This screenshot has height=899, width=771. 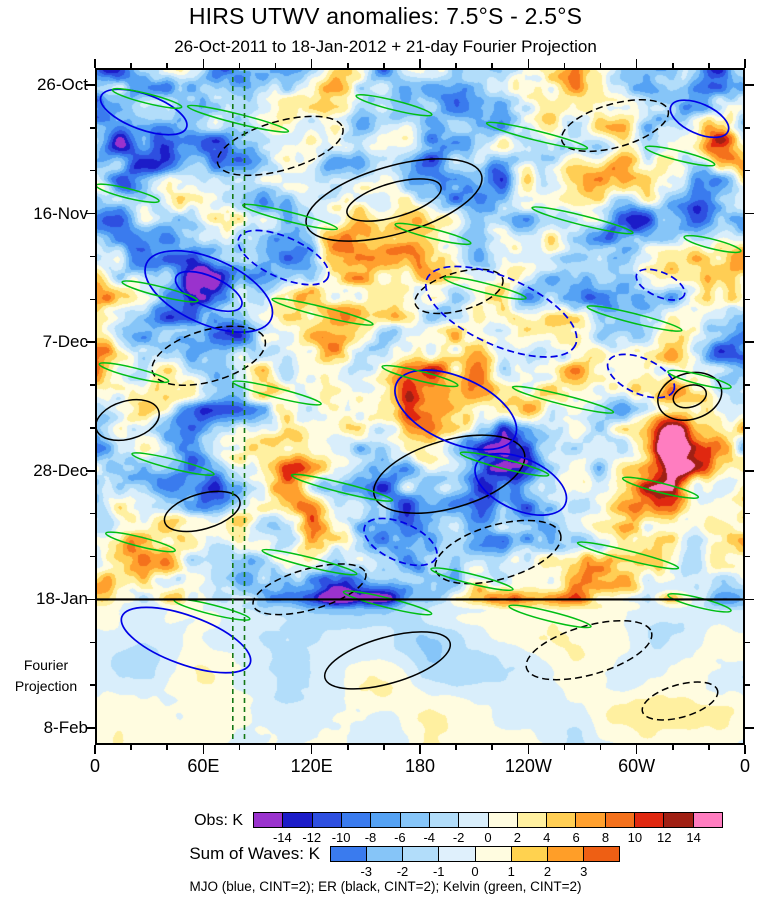 What do you see at coordinates (60, 470) in the screenshot?
I see `y-axis-tick-label: 28-Dec` at bounding box center [60, 470].